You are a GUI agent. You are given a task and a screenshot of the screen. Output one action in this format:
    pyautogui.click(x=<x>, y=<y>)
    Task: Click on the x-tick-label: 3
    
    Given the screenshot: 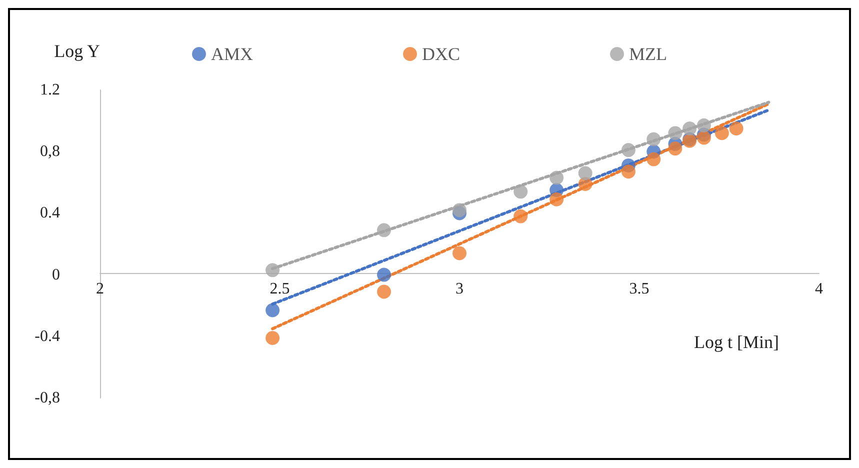 What is the action you would take?
    pyautogui.click(x=460, y=289)
    